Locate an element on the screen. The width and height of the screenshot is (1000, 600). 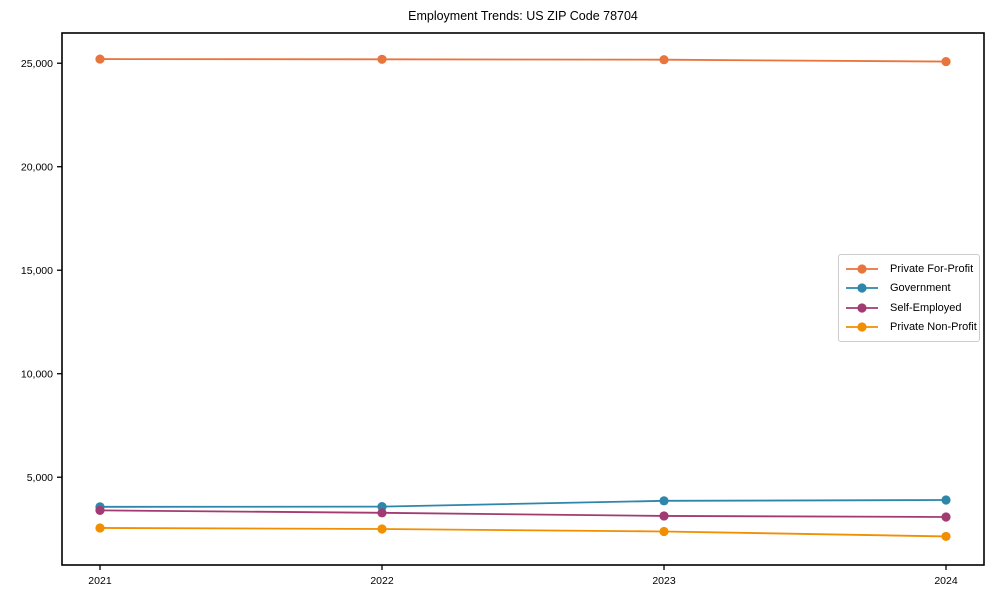
legend-marker-government is located at coordinates (862, 288).